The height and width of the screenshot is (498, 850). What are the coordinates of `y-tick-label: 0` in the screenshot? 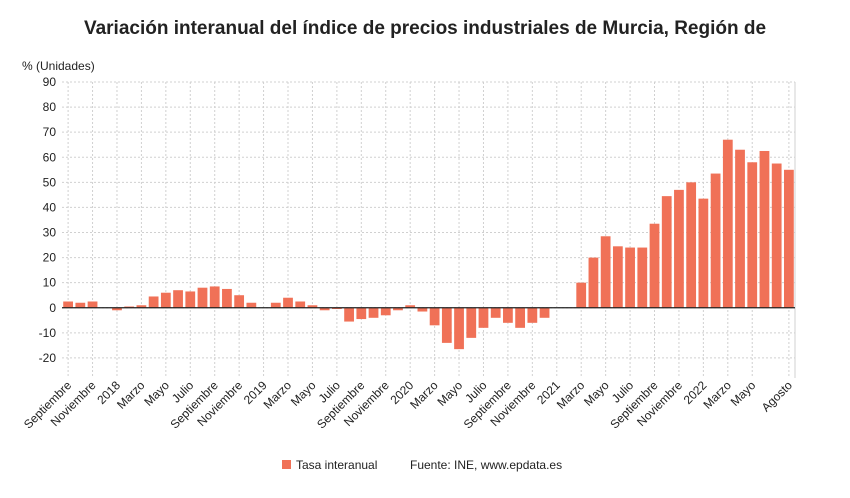 It's located at (52, 308).